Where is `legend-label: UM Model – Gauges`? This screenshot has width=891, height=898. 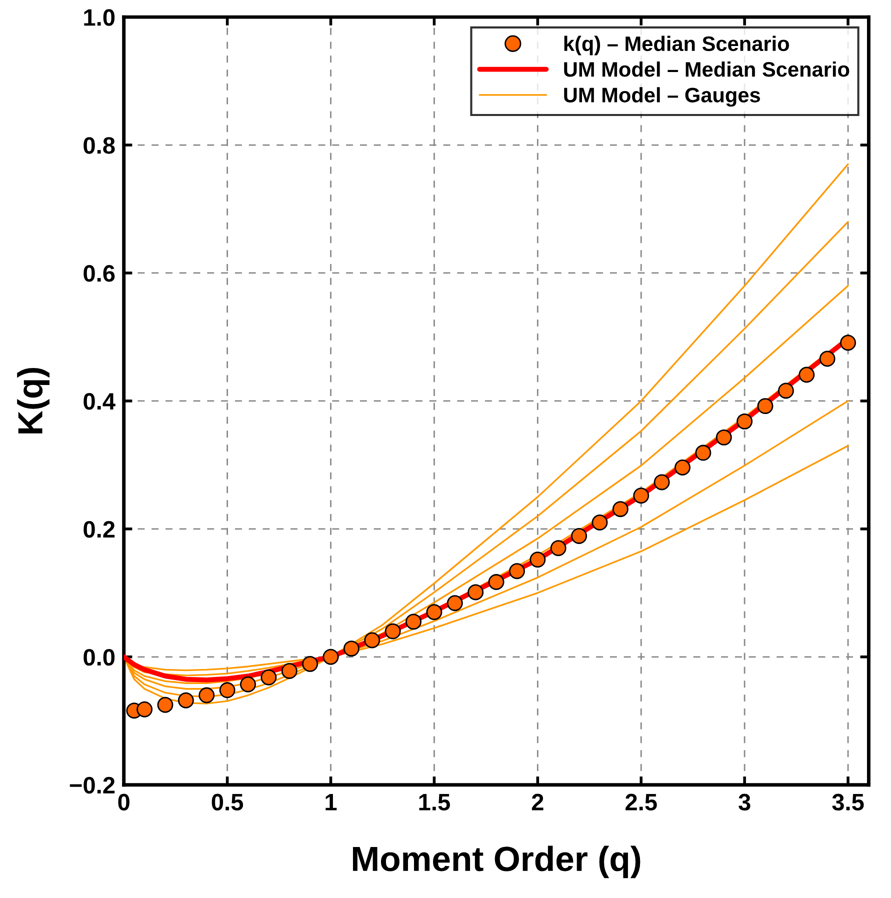
legend-label: UM Model – Gauges is located at coordinates (662, 97).